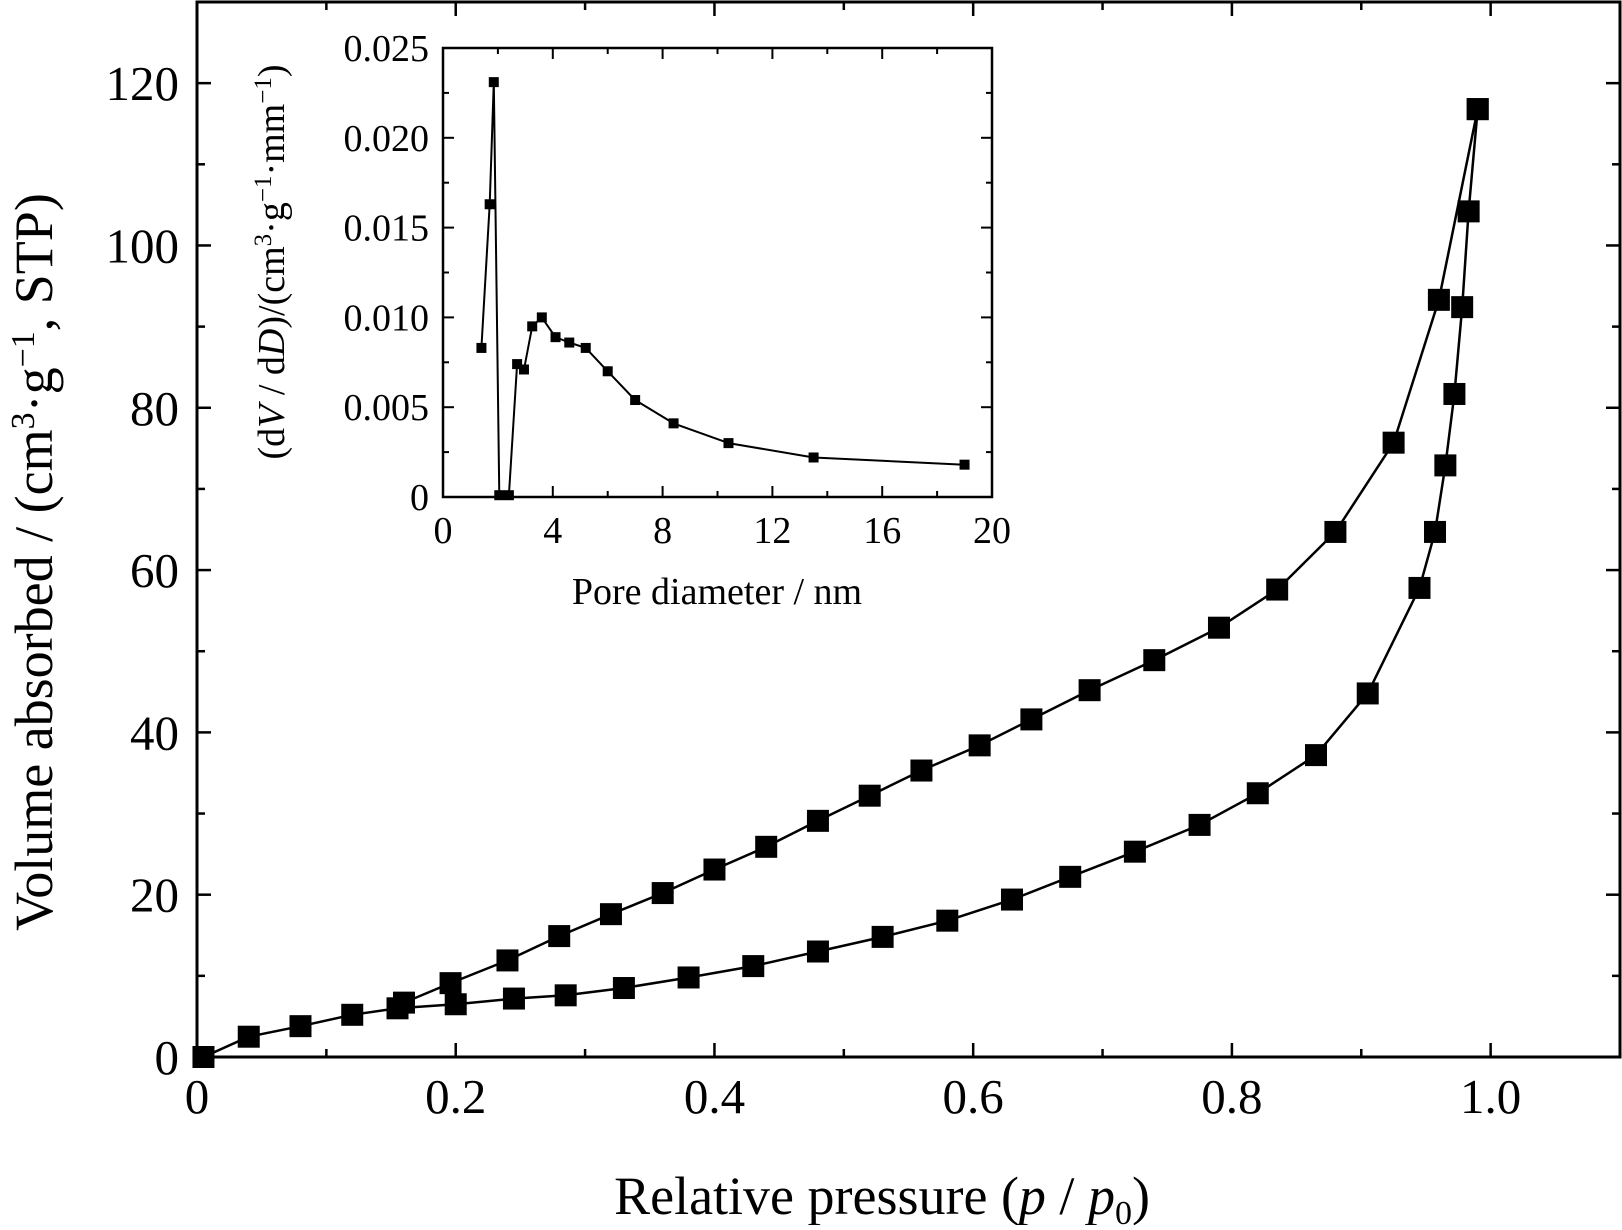 This screenshot has width=1622, height=1230. What do you see at coordinates (1030, 1195) in the screenshot?
I see `x-label-p: p` at bounding box center [1030, 1195].